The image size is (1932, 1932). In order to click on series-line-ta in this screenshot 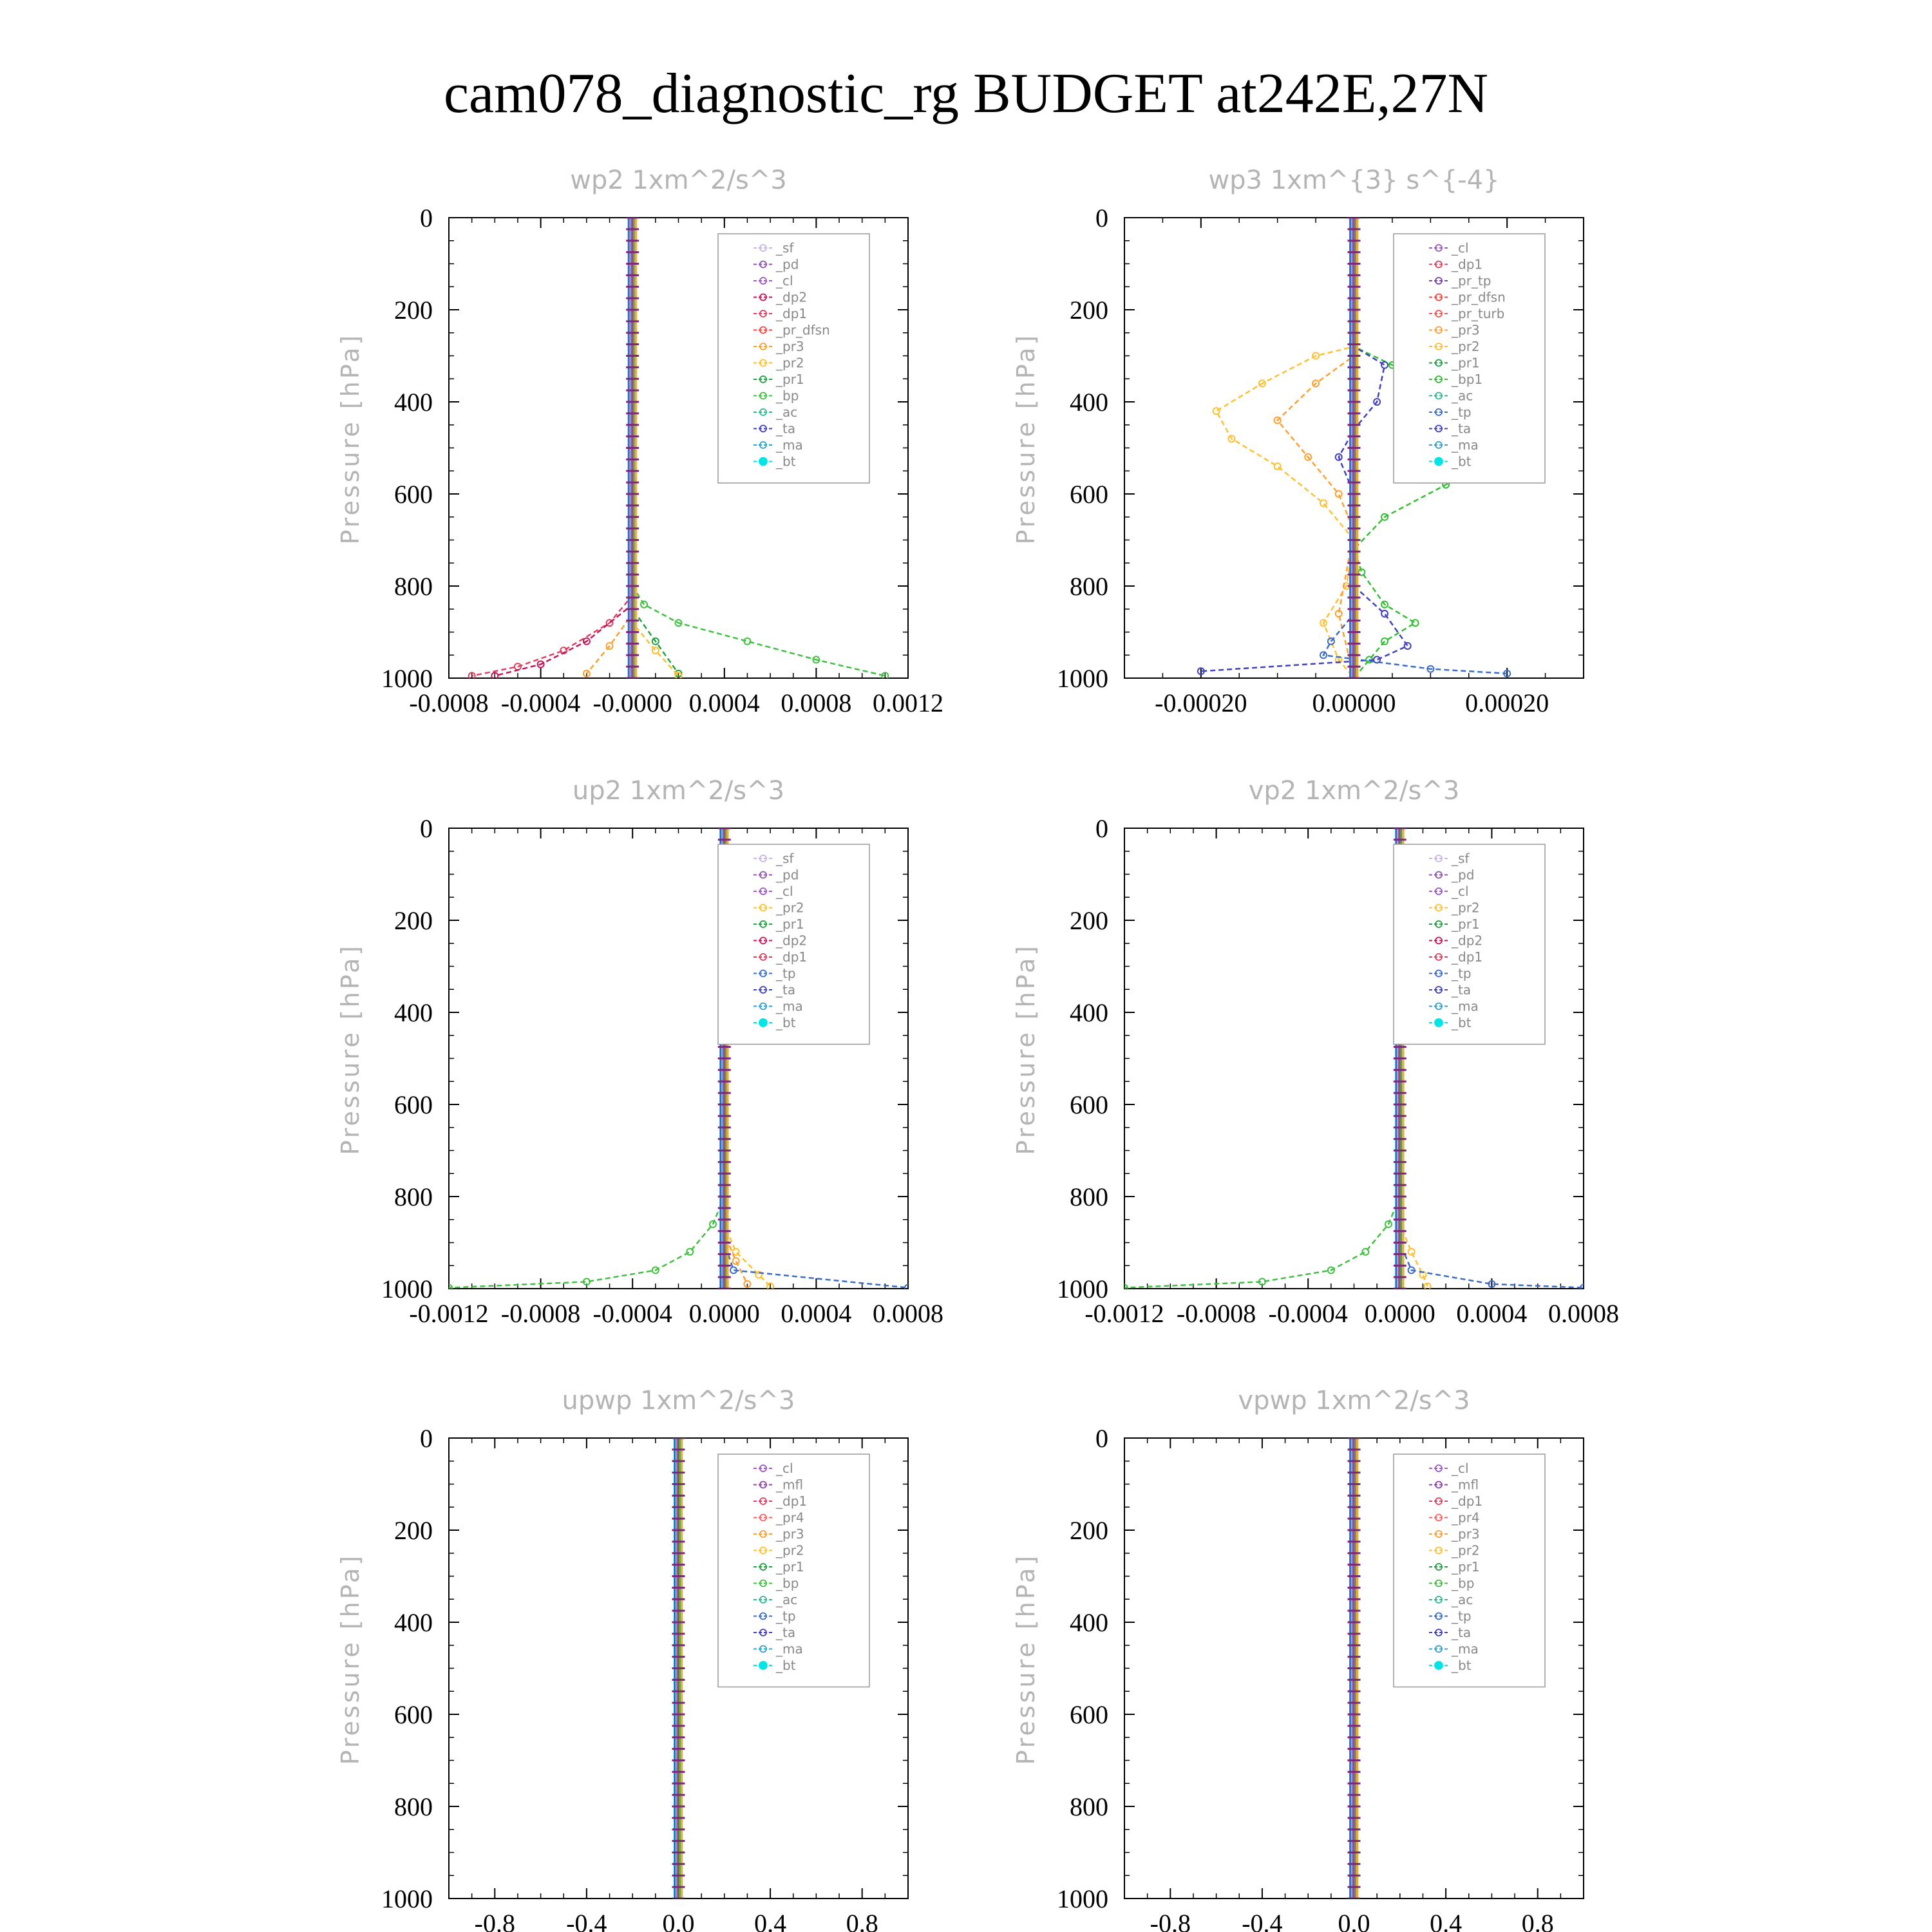, I will do `click(1304, 445)`.